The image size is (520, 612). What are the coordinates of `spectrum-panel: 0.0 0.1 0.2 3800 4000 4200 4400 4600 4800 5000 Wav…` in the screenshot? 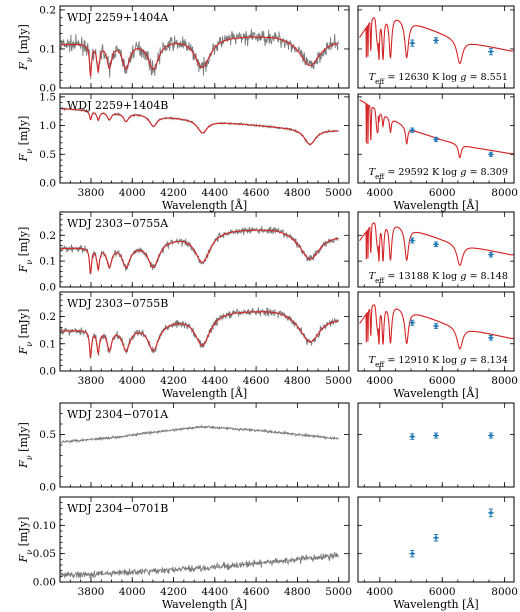 It's located at (184, 345).